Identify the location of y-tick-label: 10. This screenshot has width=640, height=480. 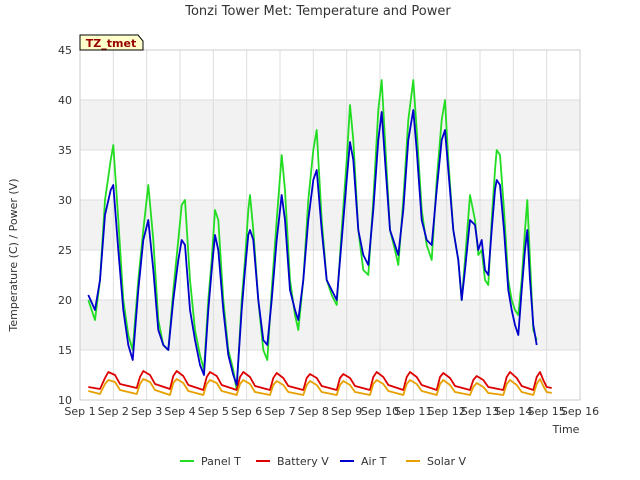
(65, 400).